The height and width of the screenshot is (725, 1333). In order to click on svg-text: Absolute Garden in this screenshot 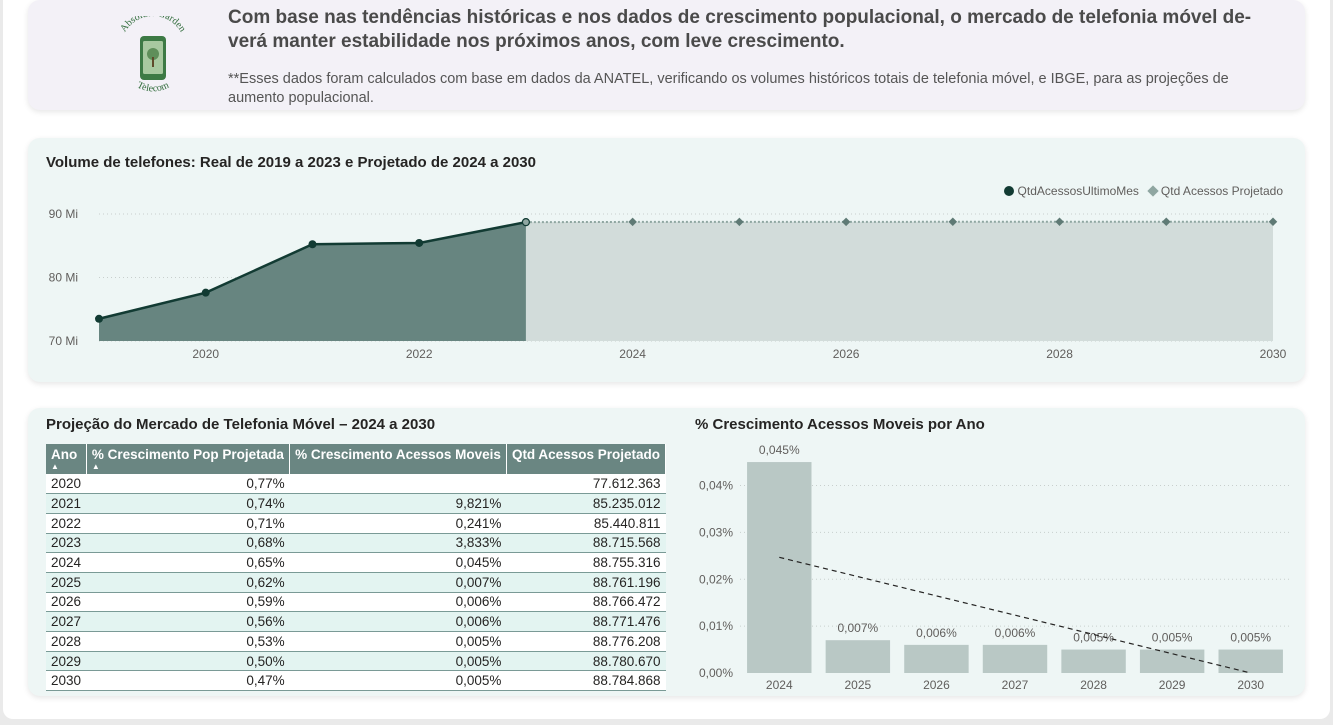, I will do `click(152, 25)`.